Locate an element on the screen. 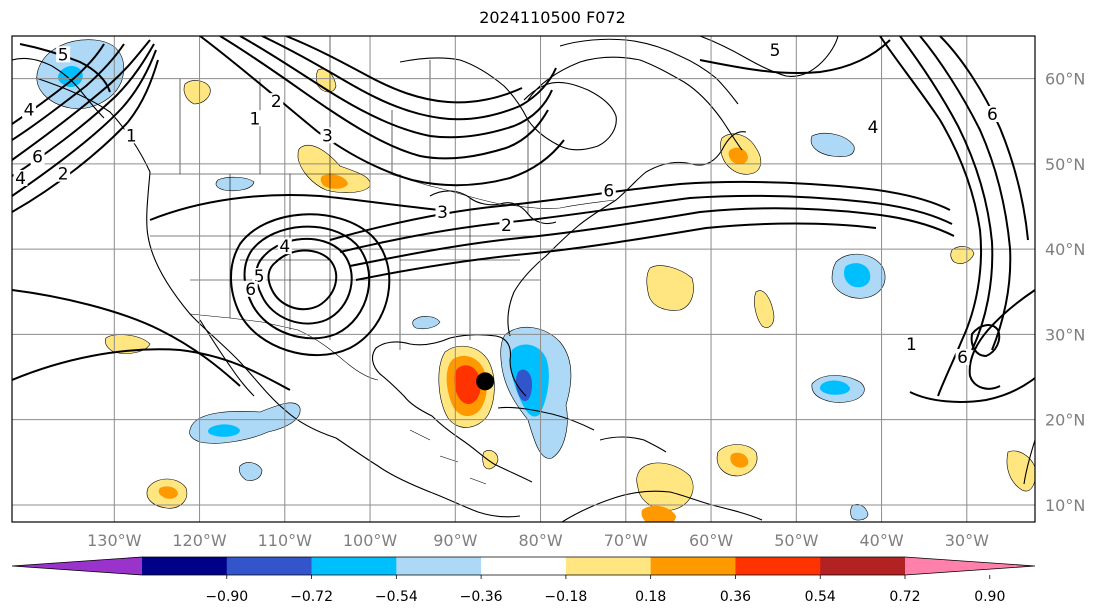 This screenshot has height=615, width=1105. anomaly-warm-atlantic is located at coordinates (670, 288).